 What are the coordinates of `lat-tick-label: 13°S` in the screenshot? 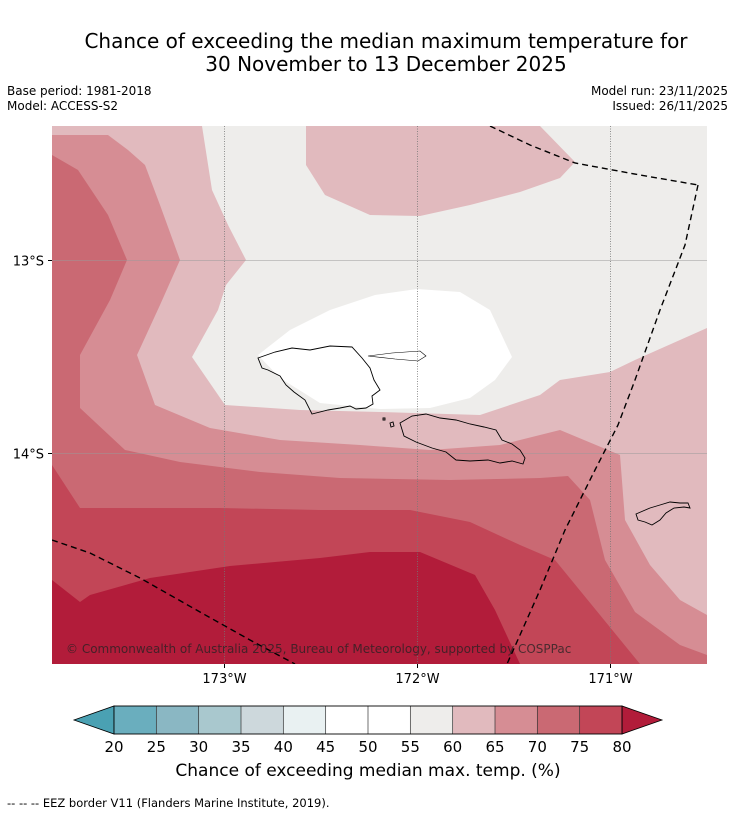 It's located at (28, 262).